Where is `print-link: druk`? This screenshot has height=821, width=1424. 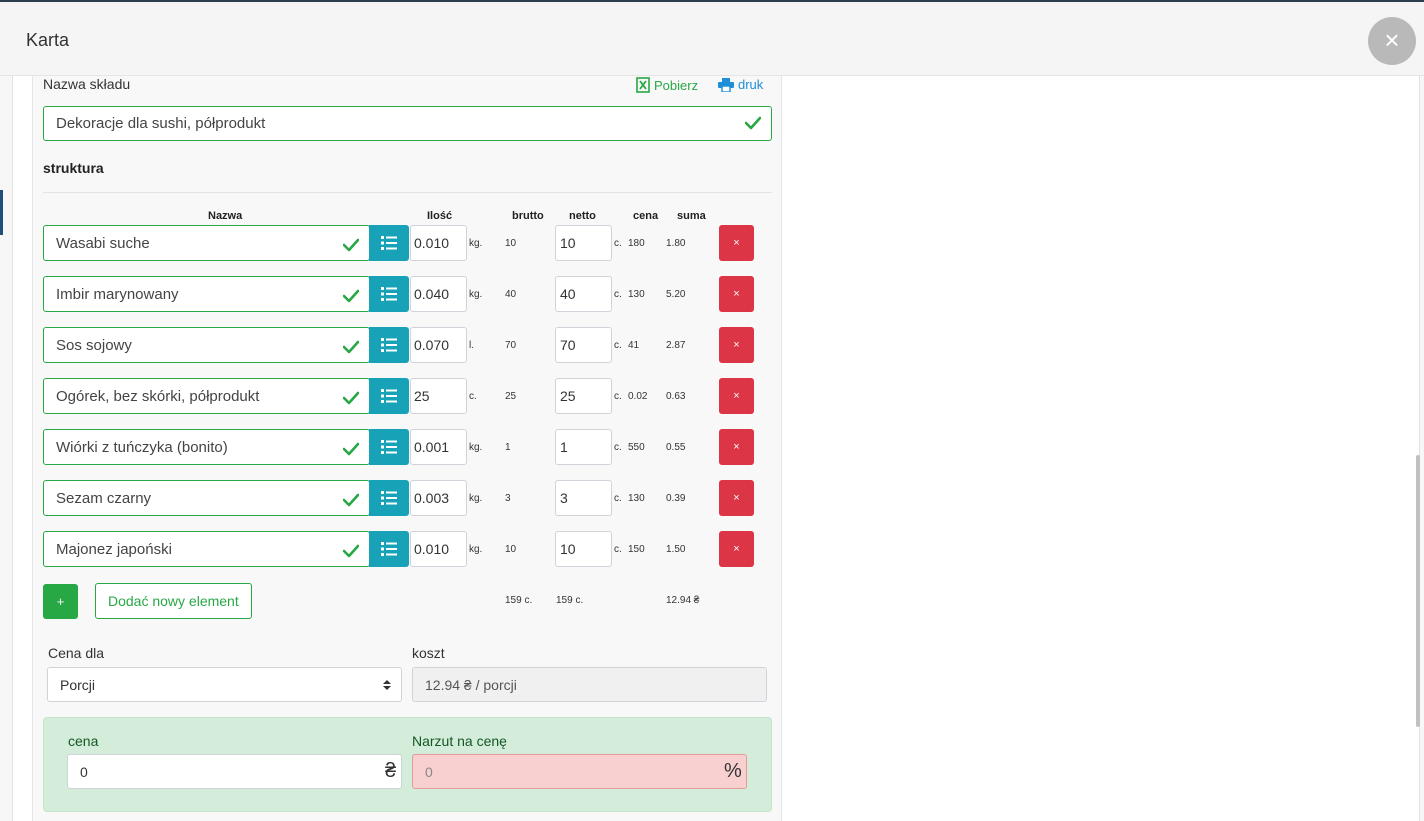
print-link: druk is located at coordinates (740, 84).